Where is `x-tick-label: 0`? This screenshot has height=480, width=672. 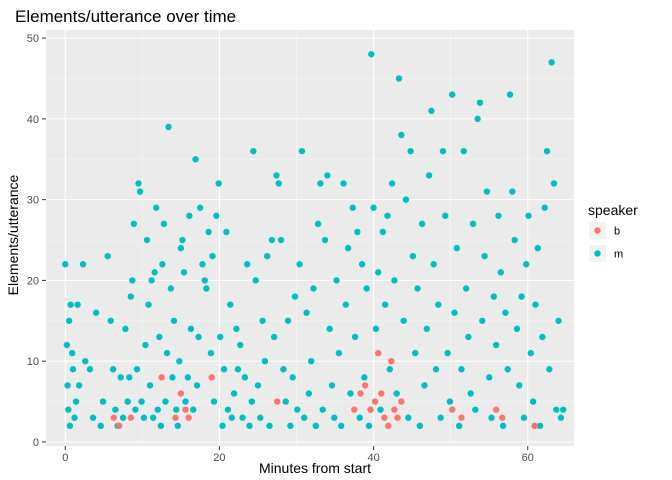 x-tick-label: 0 is located at coordinates (65, 458).